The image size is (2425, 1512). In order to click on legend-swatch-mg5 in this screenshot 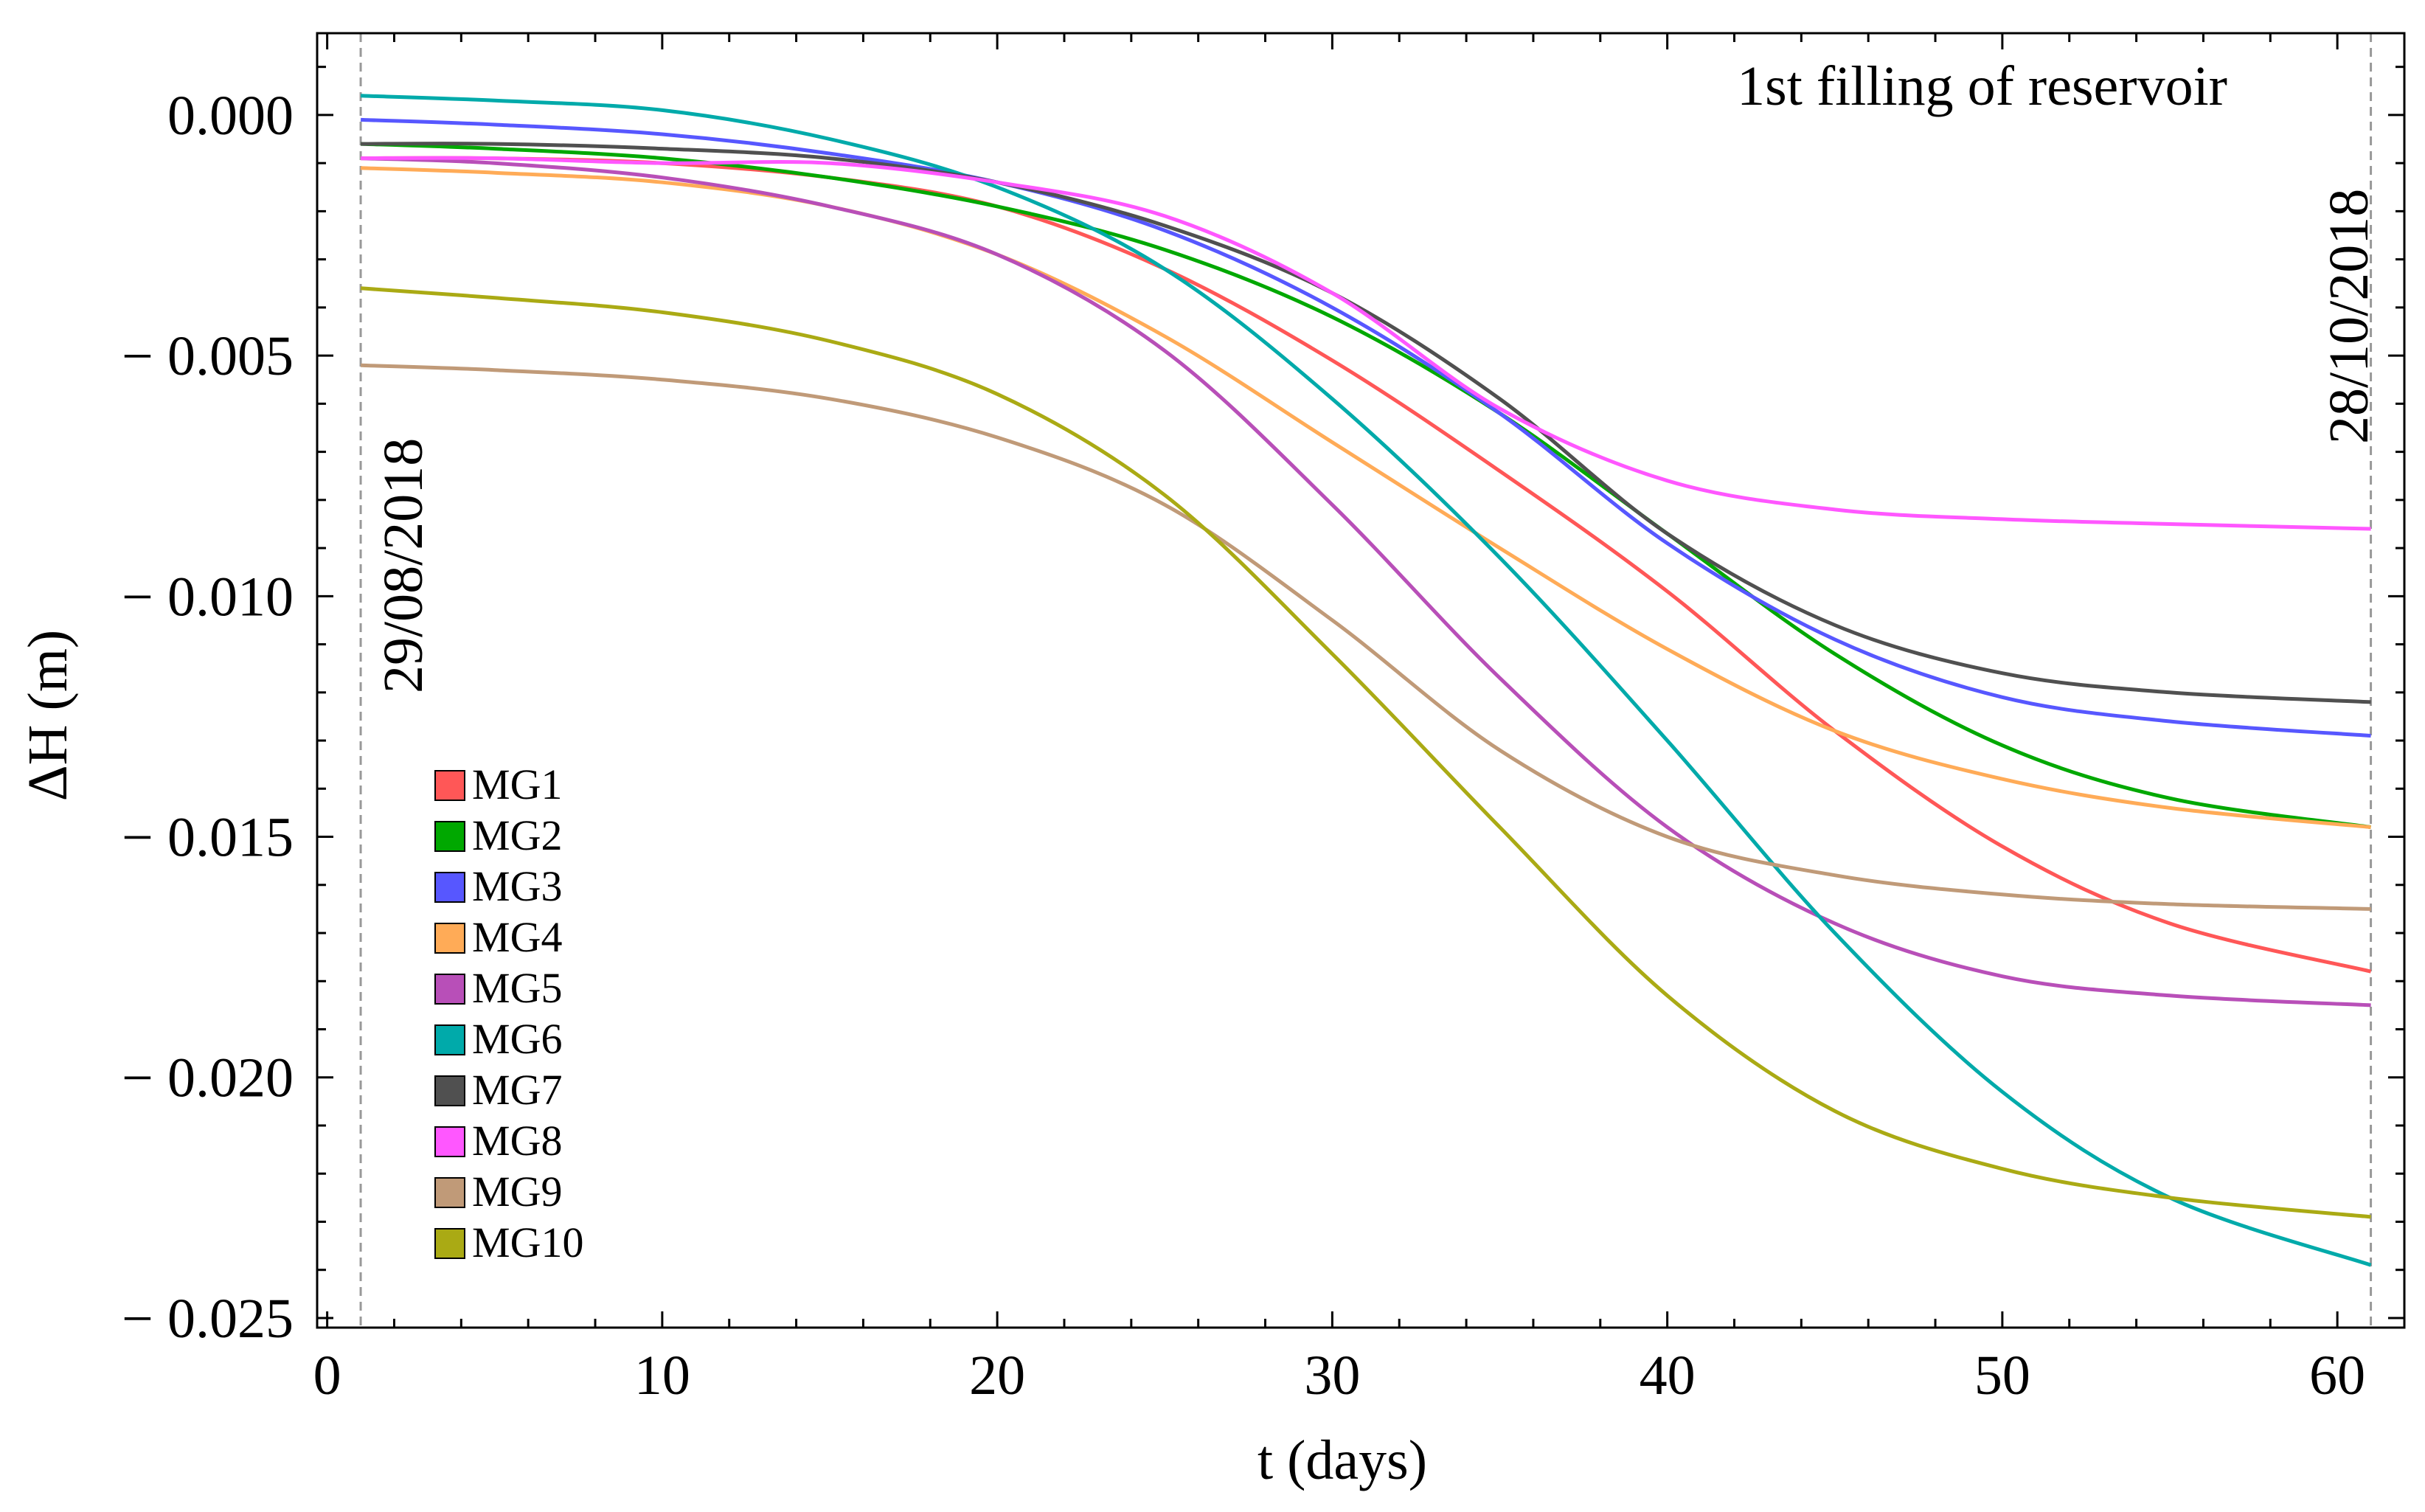, I will do `click(449, 989)`.